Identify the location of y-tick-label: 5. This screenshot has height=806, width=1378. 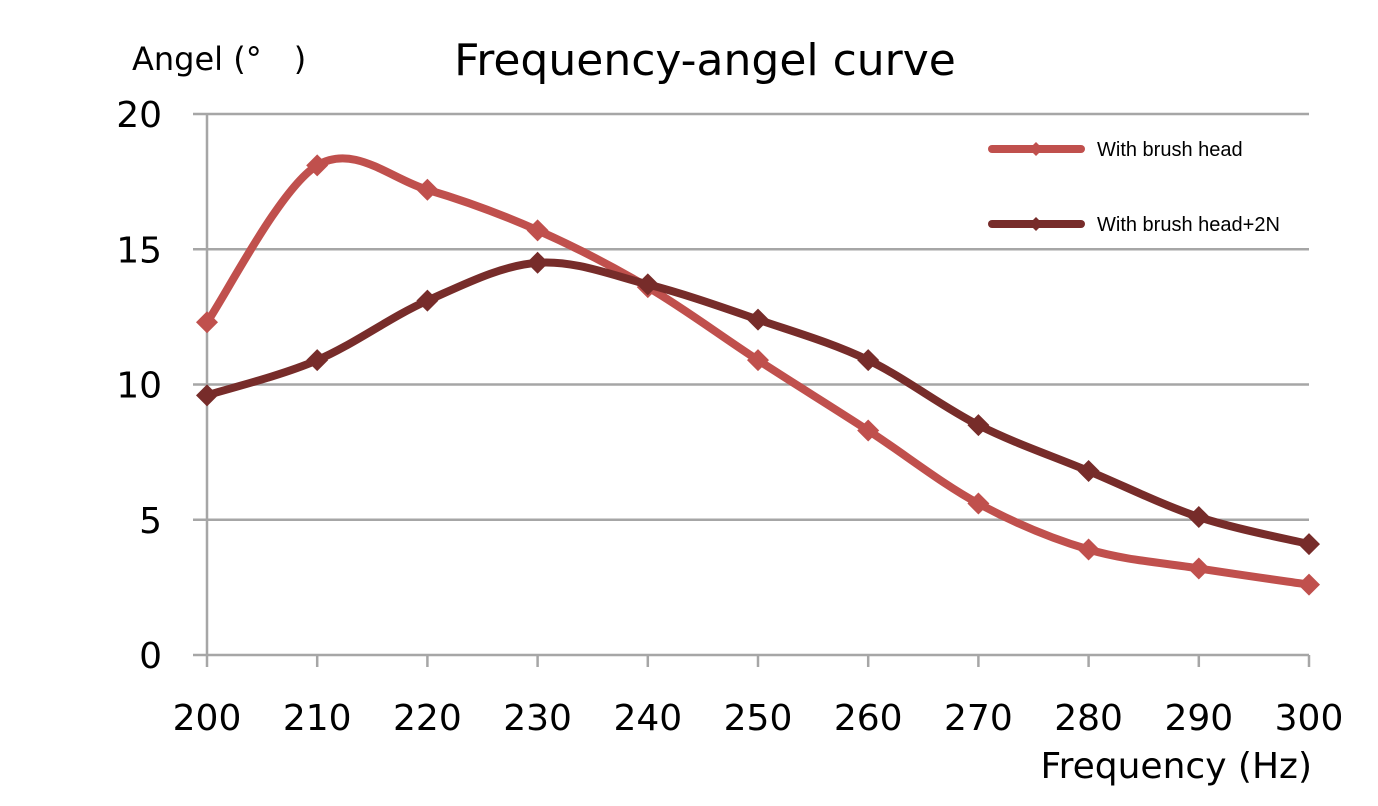
(150, 521).